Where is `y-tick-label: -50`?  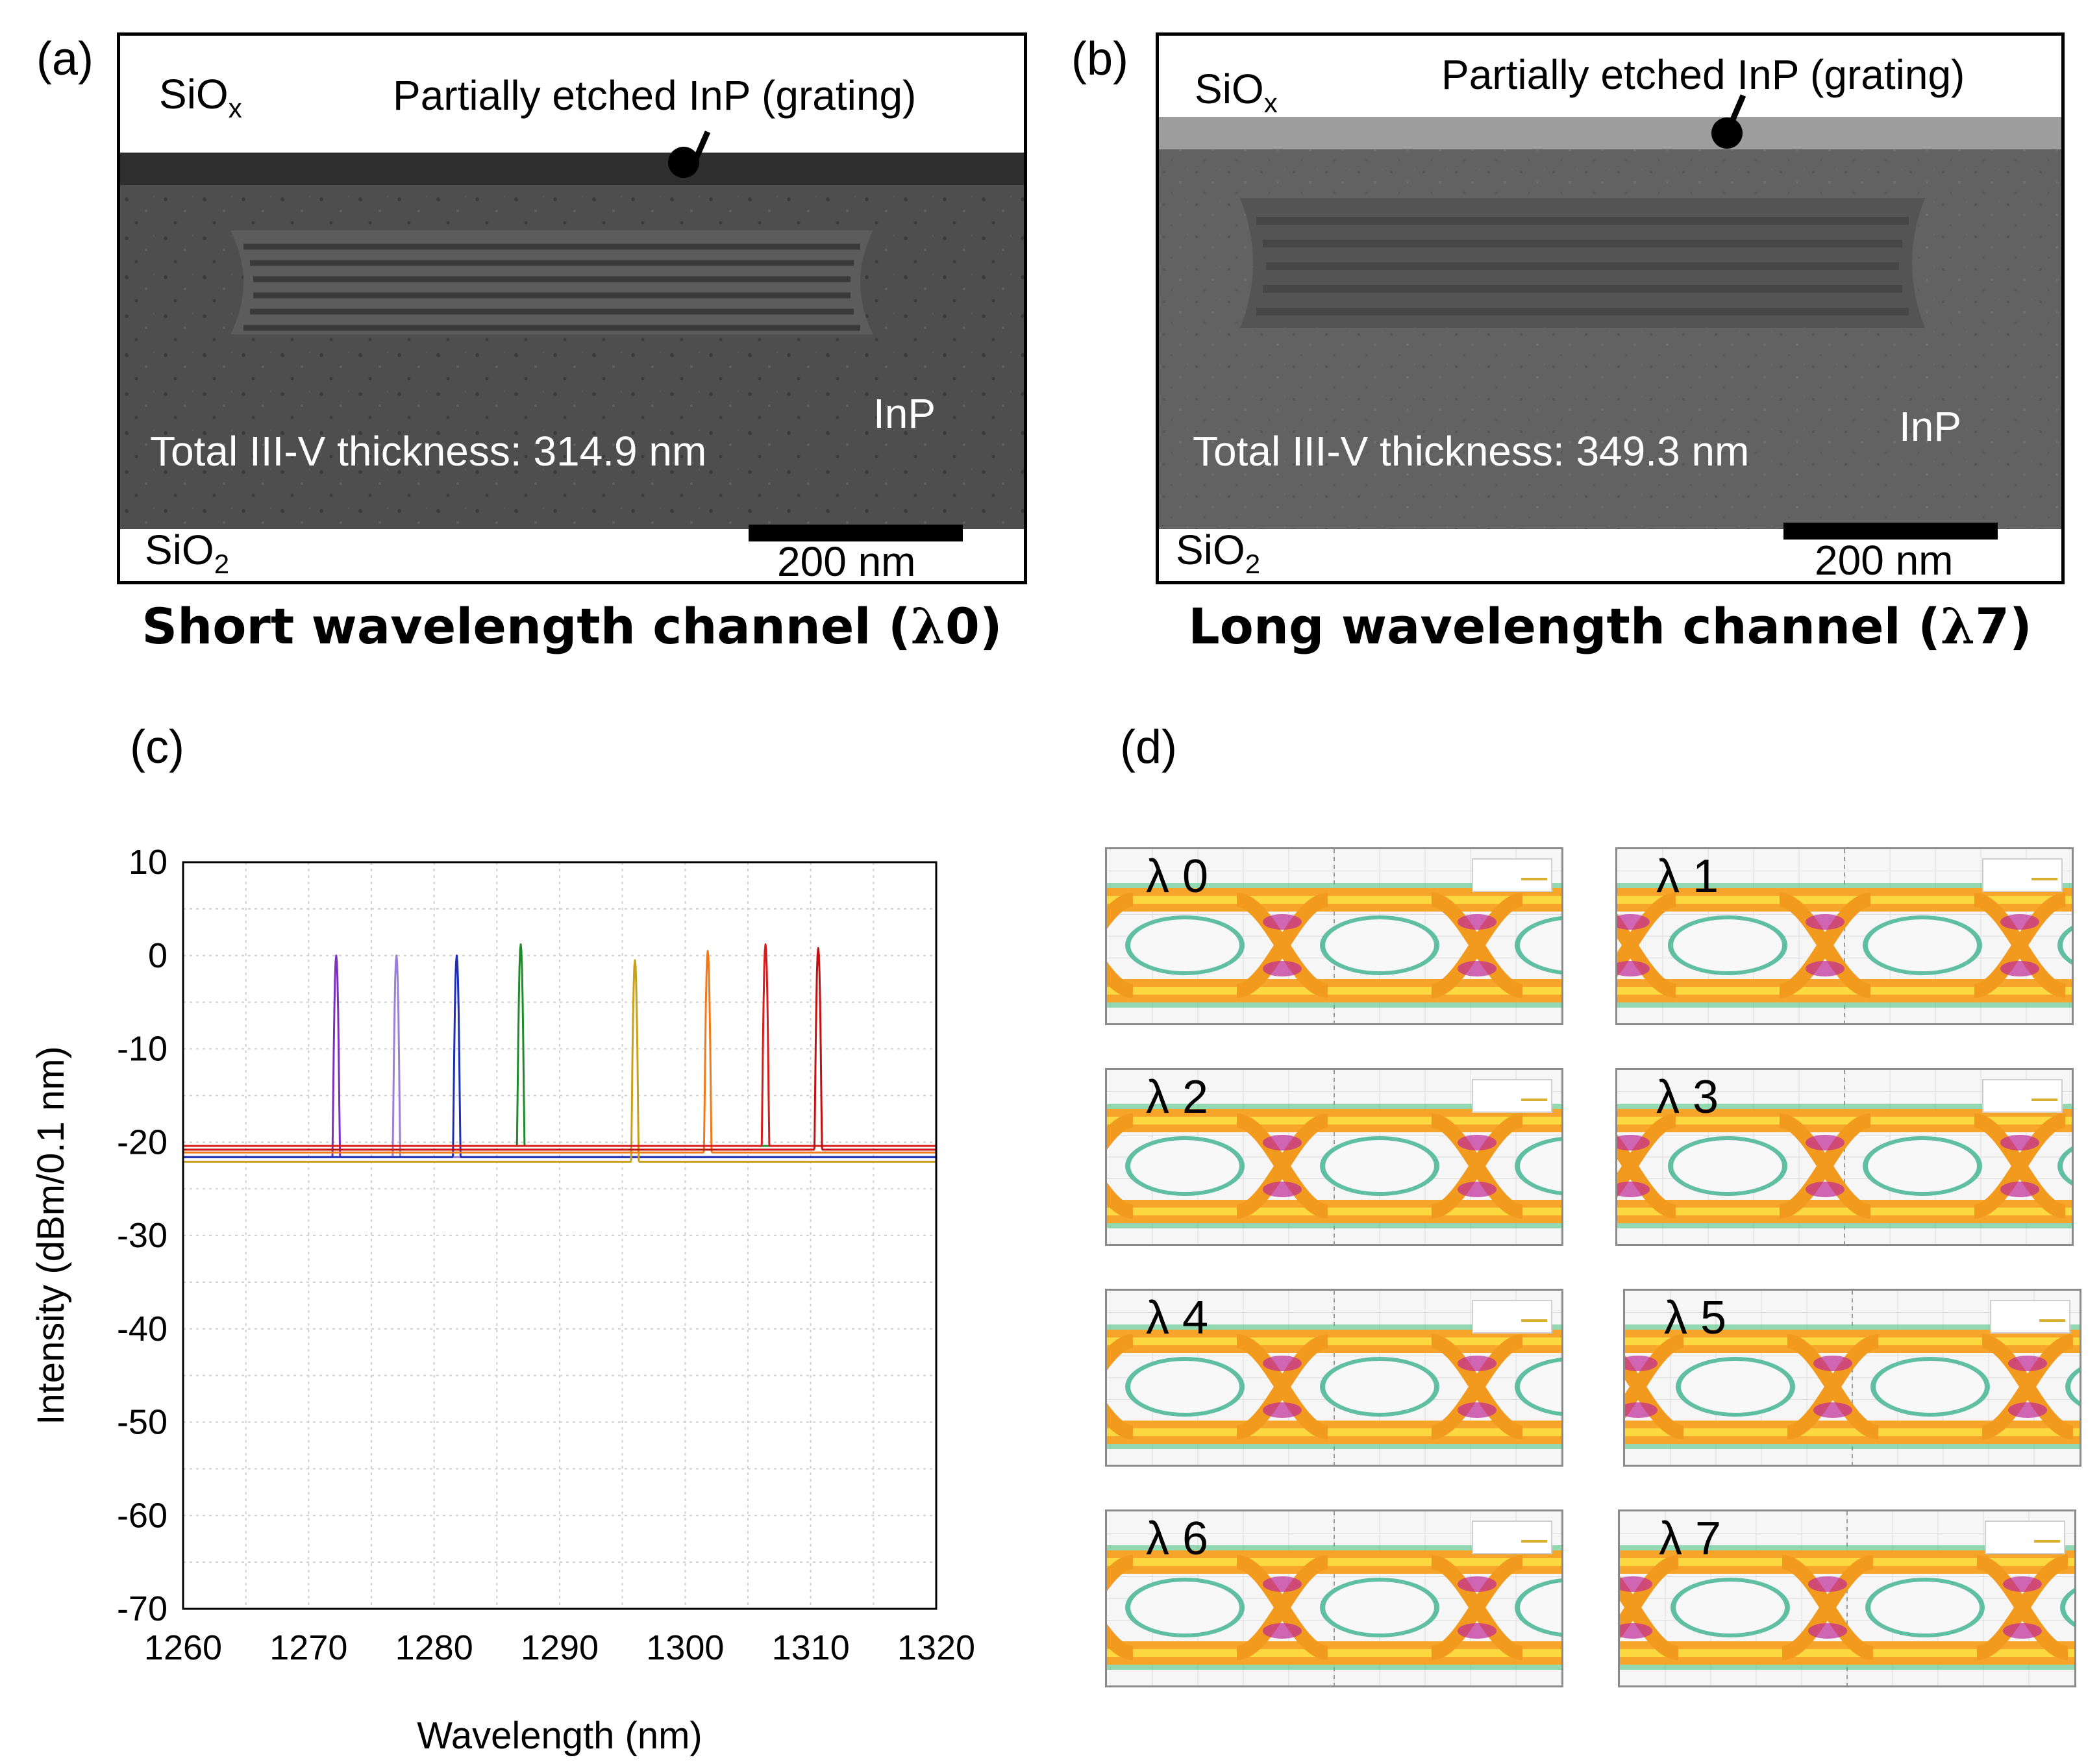
y-tick-label: -50 is located at coordinates (142, 1422).